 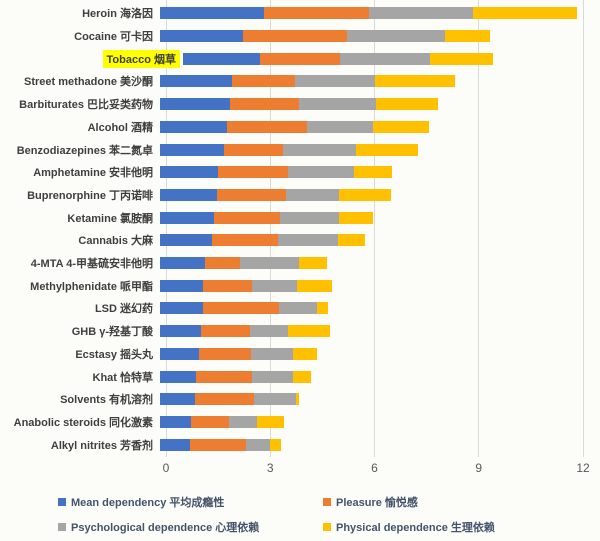 What do you see at coordinates (450, 502) in the screenshot?
I see `legend-item-pleasure: Pleasure 愉悦感` at bounding box center [450, 502].